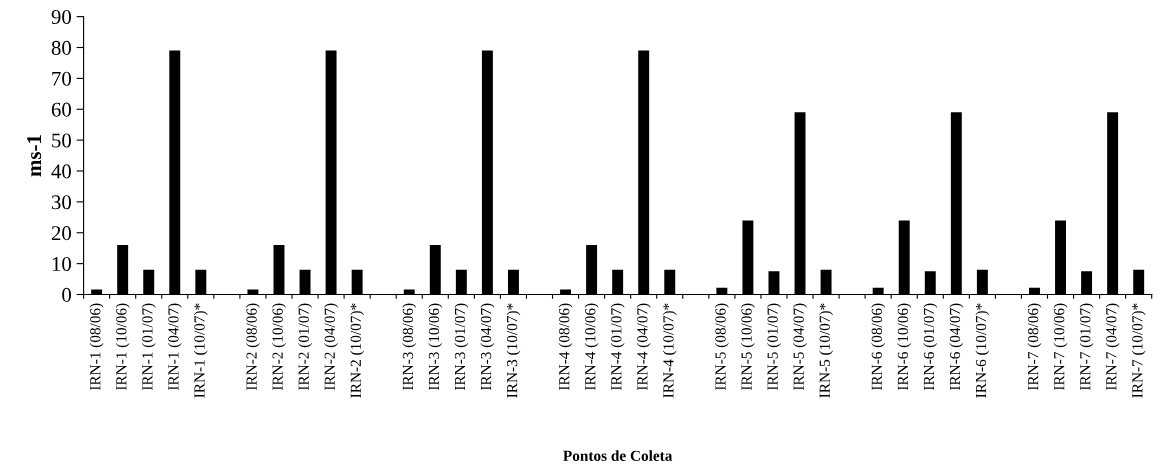 The width and height of the screenshot is (1161, 475). What do you see at coordinates (982, 350) in the screenshot?
I see `x-tick-label: IRN-6 (10/07)*` at bounding box center [982, 350].